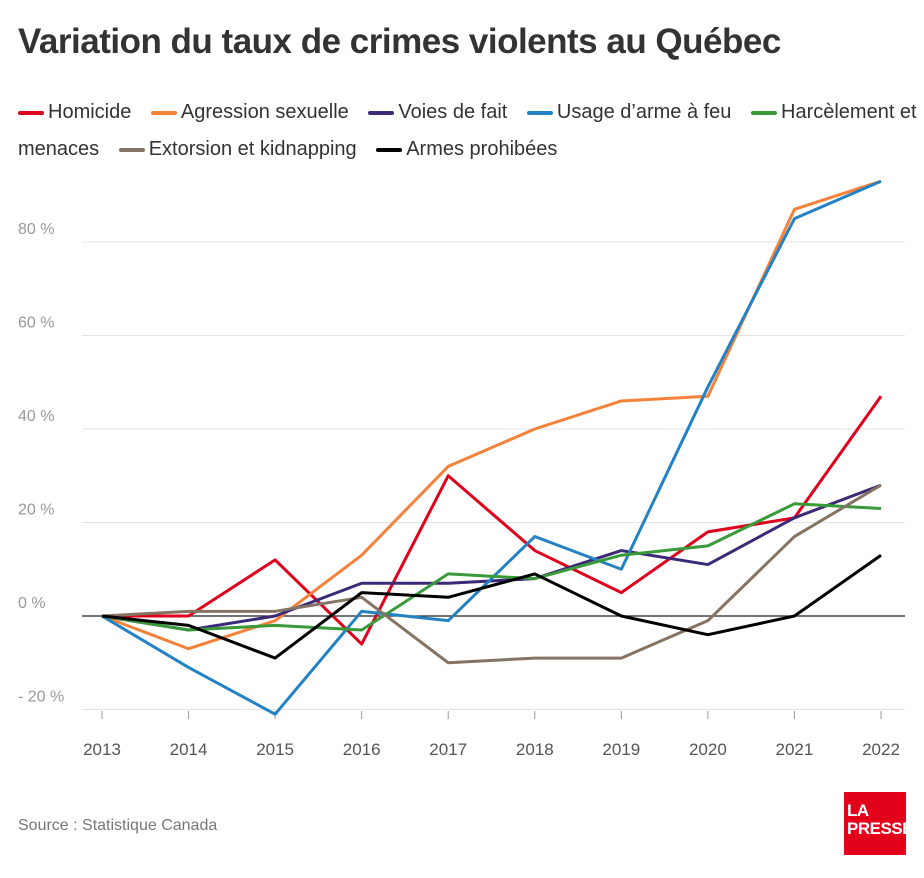 This screenshot has width=924, height=878. I want to click on x-tick-label: 2022, so click(881, 749).